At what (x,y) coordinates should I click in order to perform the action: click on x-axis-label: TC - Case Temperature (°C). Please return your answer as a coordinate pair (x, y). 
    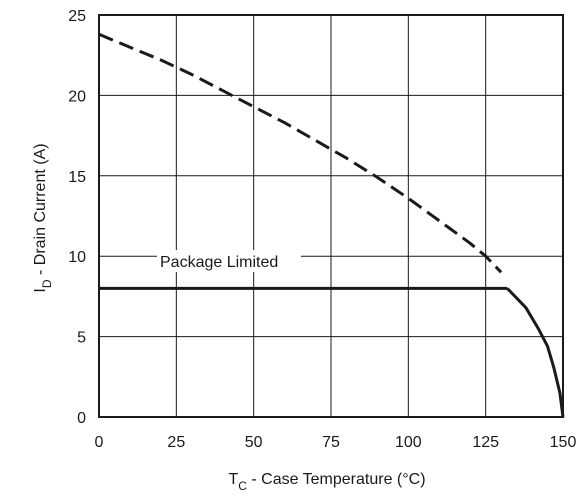
    Looking at the image, I should click on (326, 482).